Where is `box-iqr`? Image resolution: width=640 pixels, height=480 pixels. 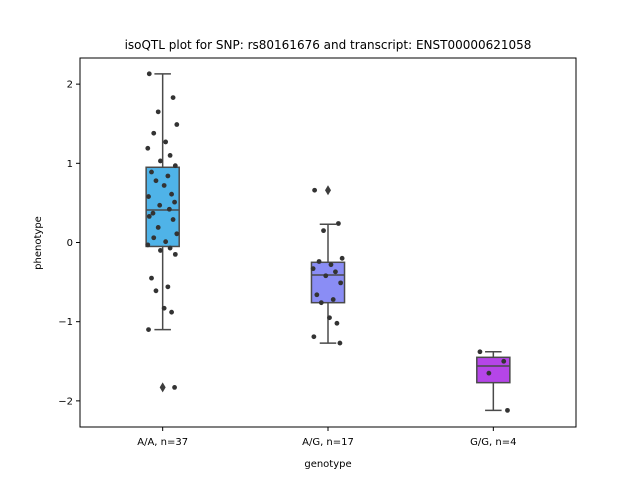 box-iqr is located at coordinates (162, 207).